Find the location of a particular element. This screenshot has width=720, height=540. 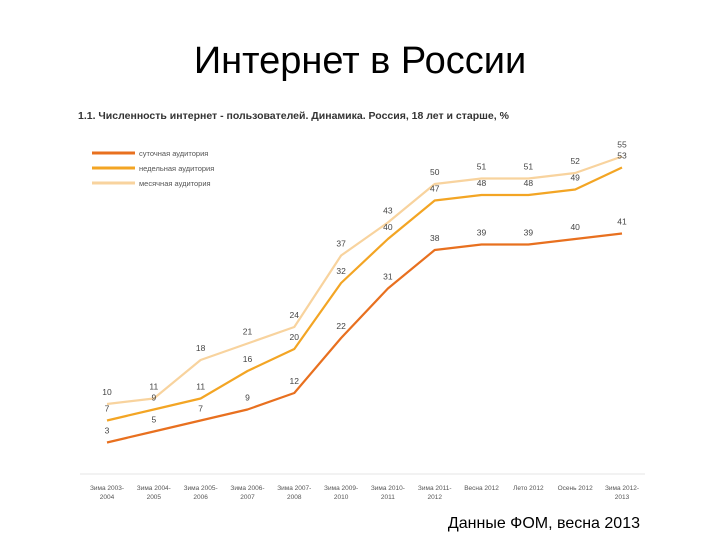

x-tick-label-4-0: Зима 2007- is located at coordinates (294, 488).